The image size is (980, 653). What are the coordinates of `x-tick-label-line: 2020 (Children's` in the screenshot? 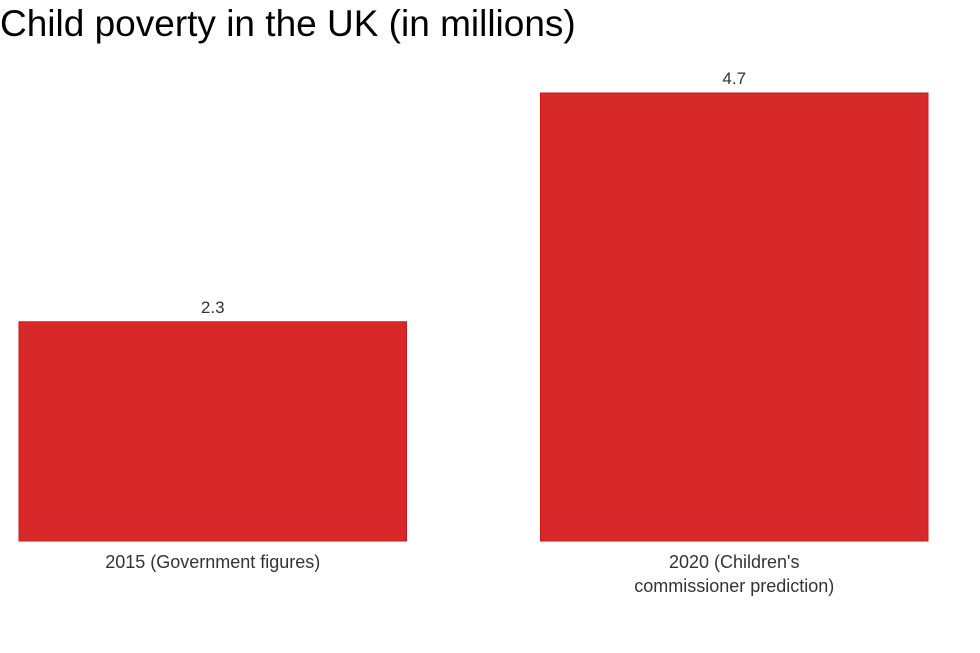 It's located at (734, 562).